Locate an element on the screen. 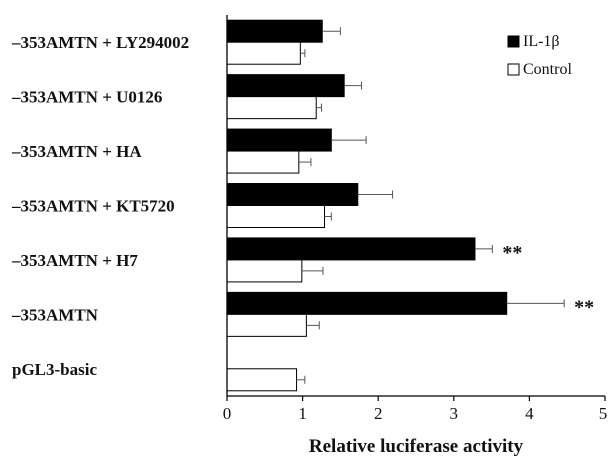 Image resolution: width=611 pixels, height=460 pixels. x-axis-title: Relative luciferase activity is located at coordinates (416, 446).